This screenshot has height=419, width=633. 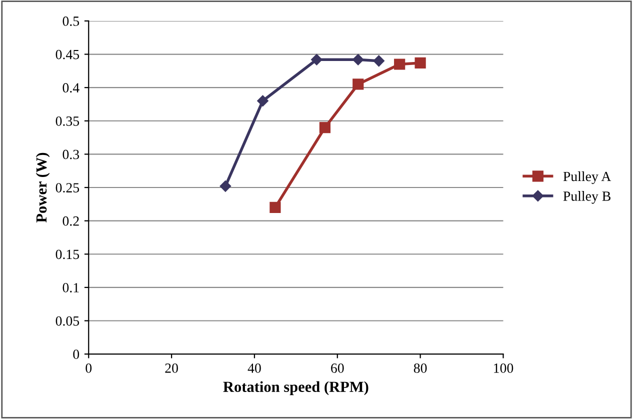 I want to click on y-tick-label: 0.2, so click(x=70, y=221).